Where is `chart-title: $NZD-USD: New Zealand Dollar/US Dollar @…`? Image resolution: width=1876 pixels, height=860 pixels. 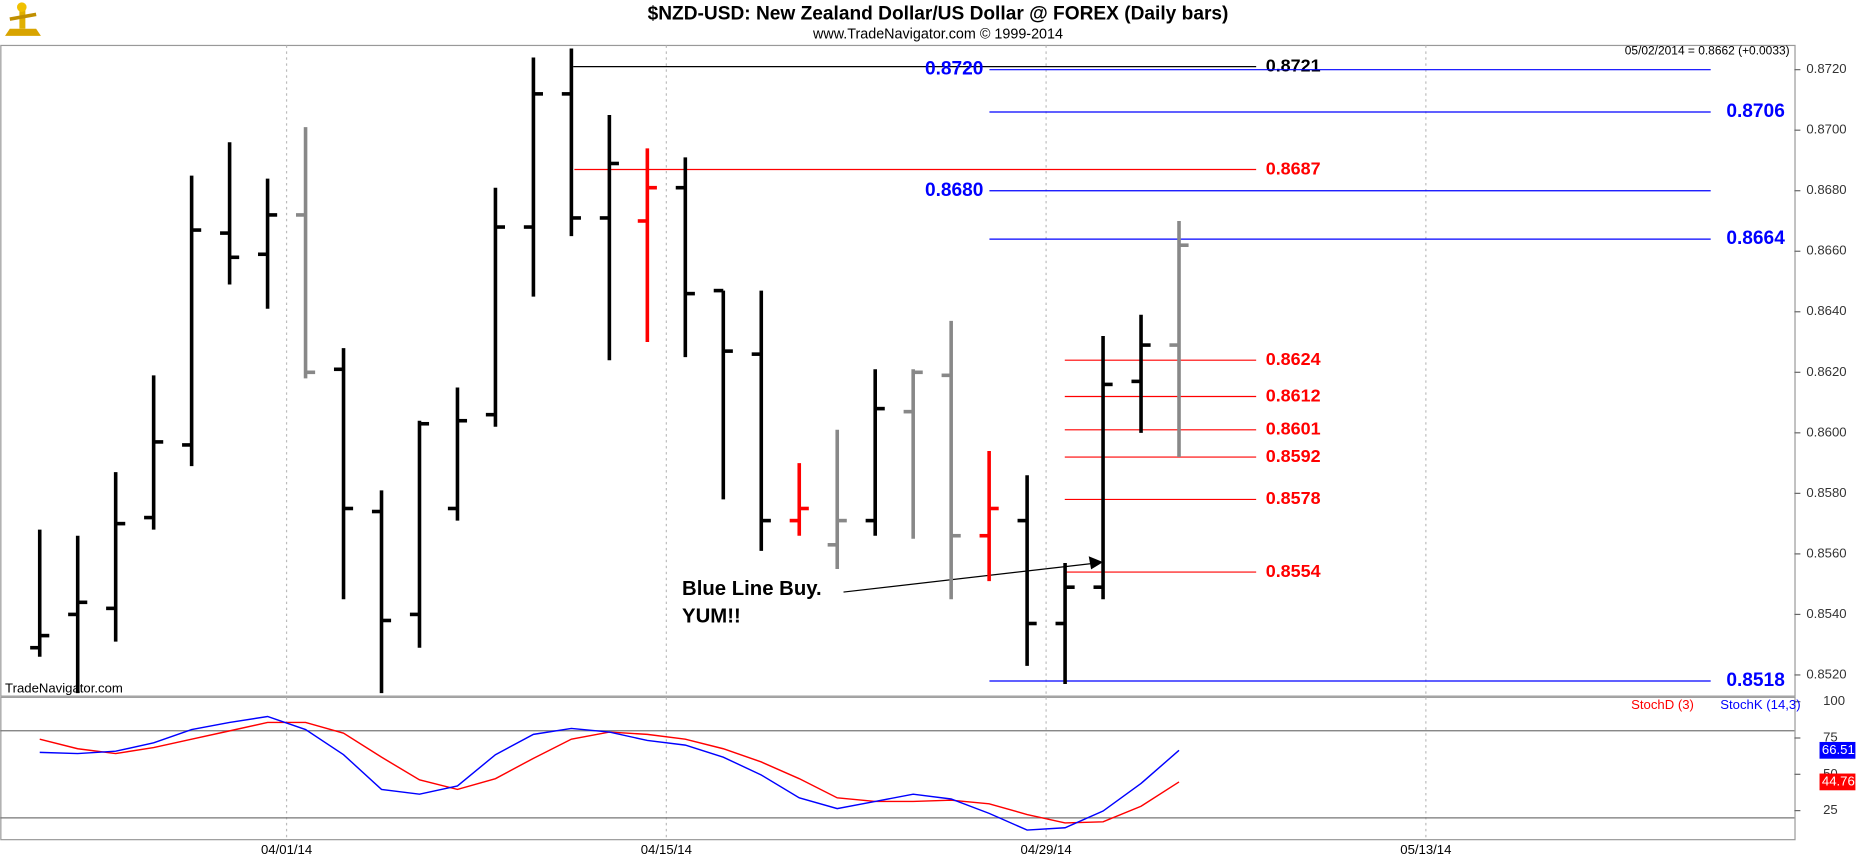
chart-title: $NZD-USD: New Zealand Dollar/US Dollar @… is located at coordinates (938, 13).